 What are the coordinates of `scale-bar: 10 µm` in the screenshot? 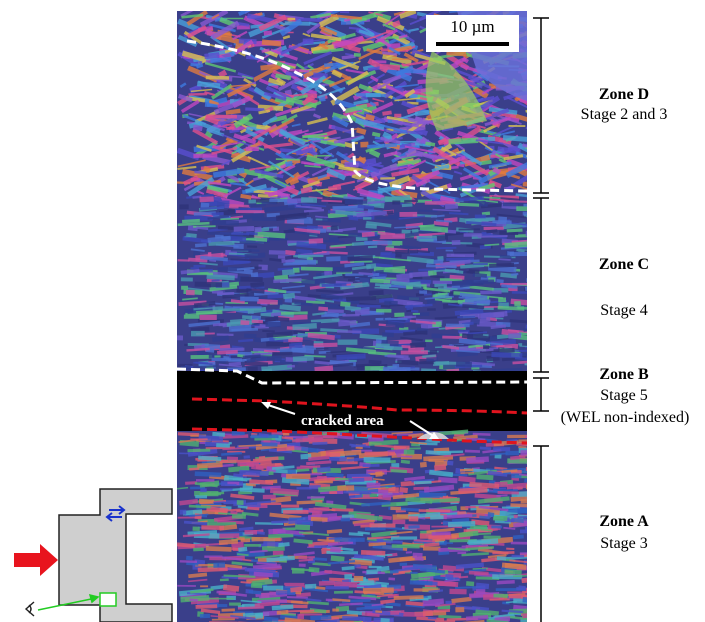 It's located at (472, 33).